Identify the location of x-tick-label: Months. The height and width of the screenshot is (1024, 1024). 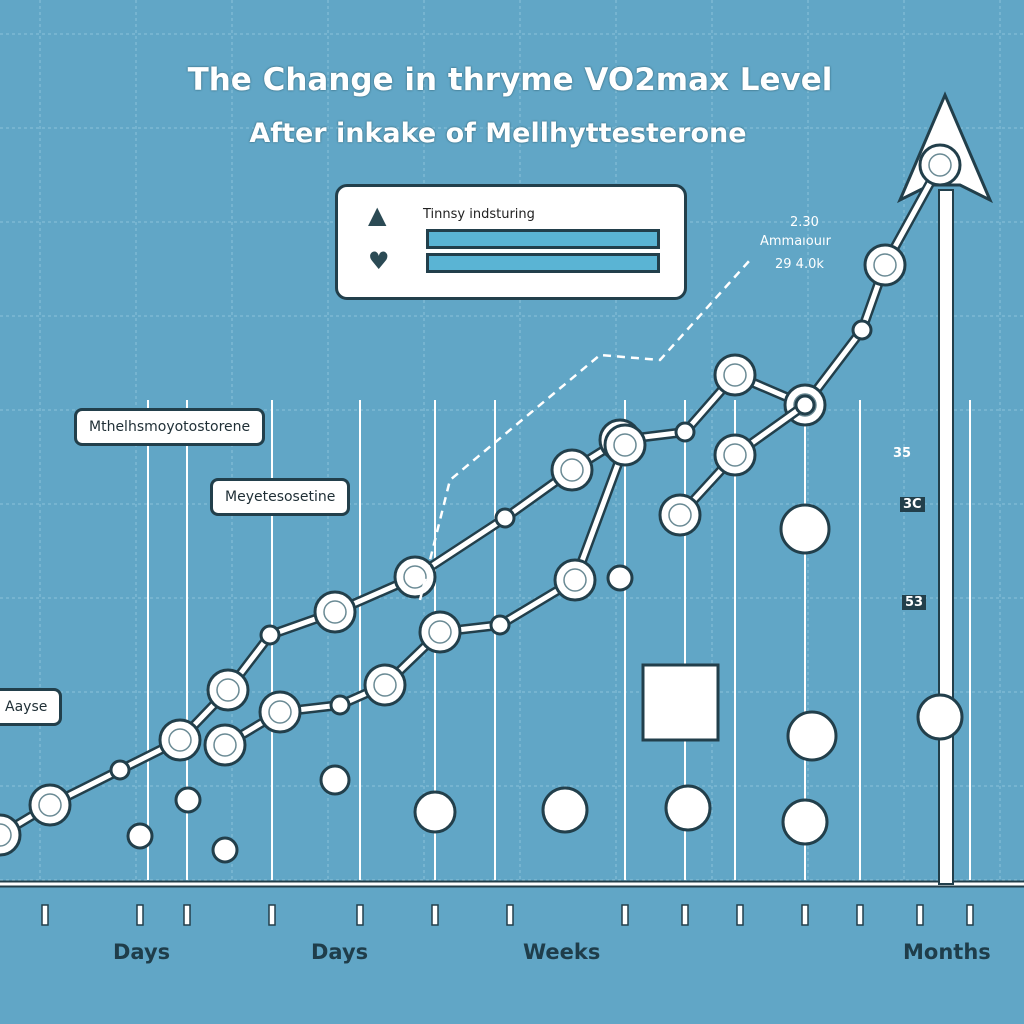
(947, 952).